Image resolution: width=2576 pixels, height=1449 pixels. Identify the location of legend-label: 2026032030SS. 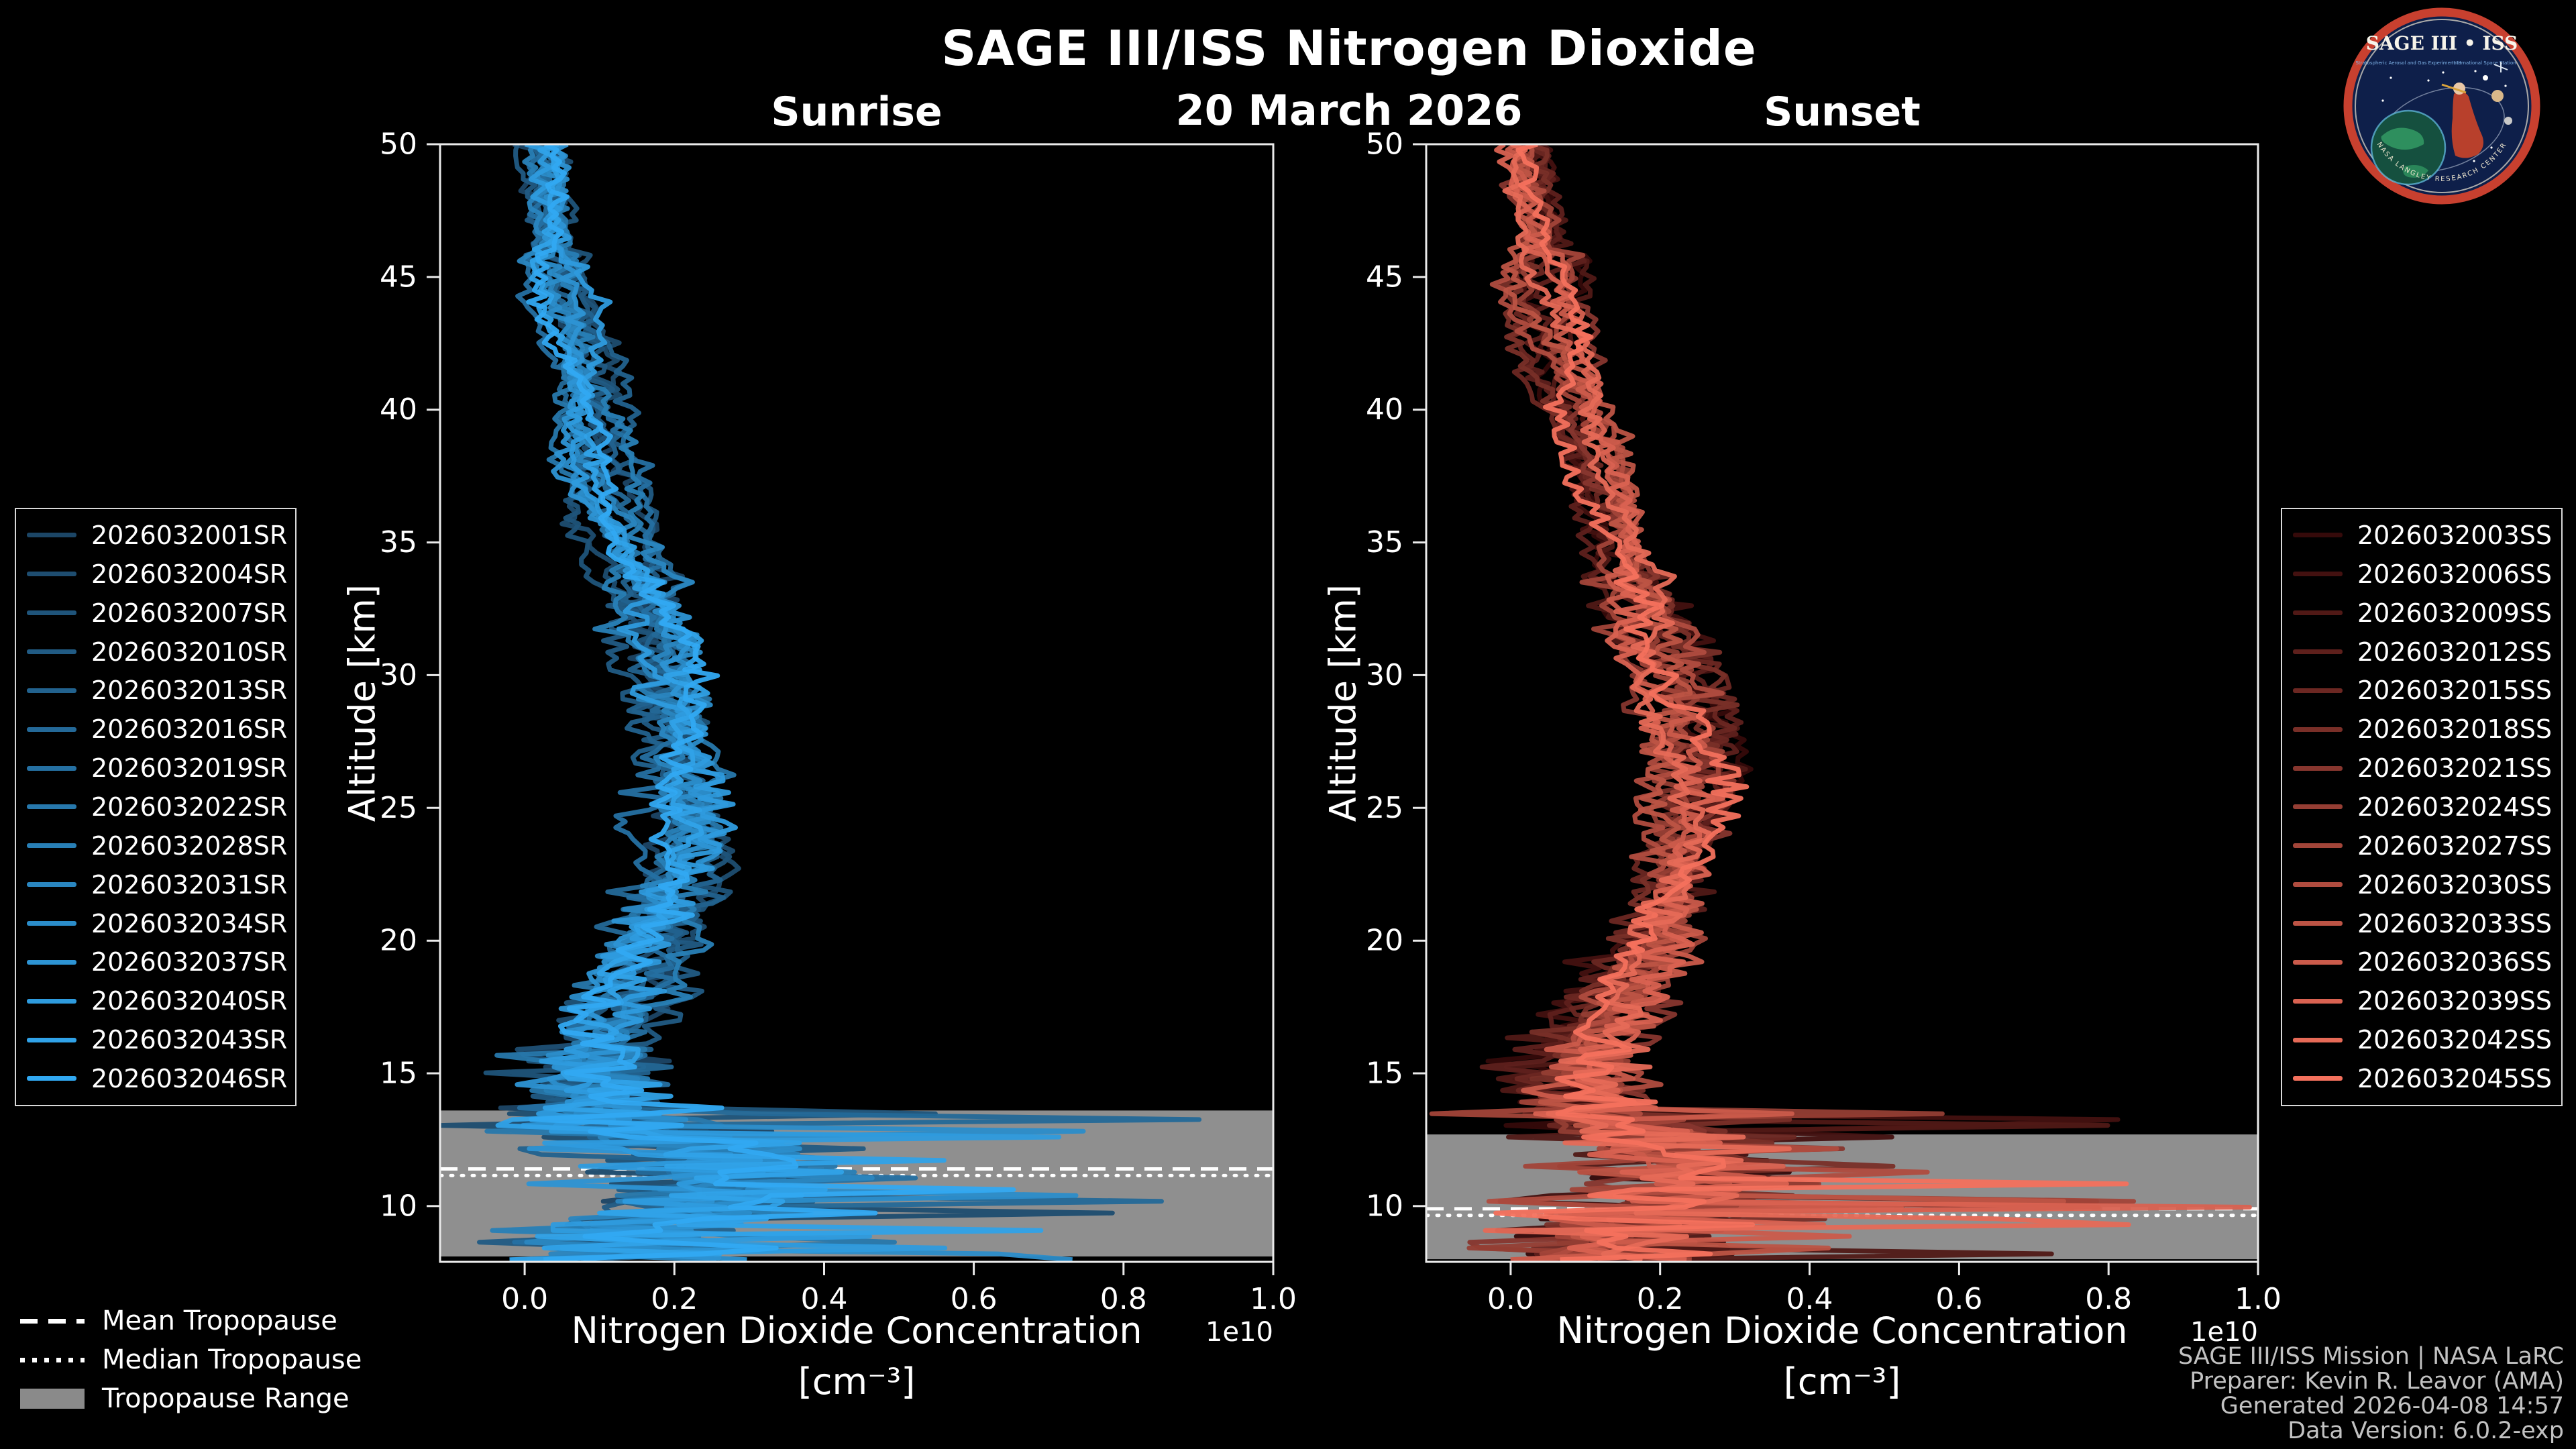
(2455, 884).